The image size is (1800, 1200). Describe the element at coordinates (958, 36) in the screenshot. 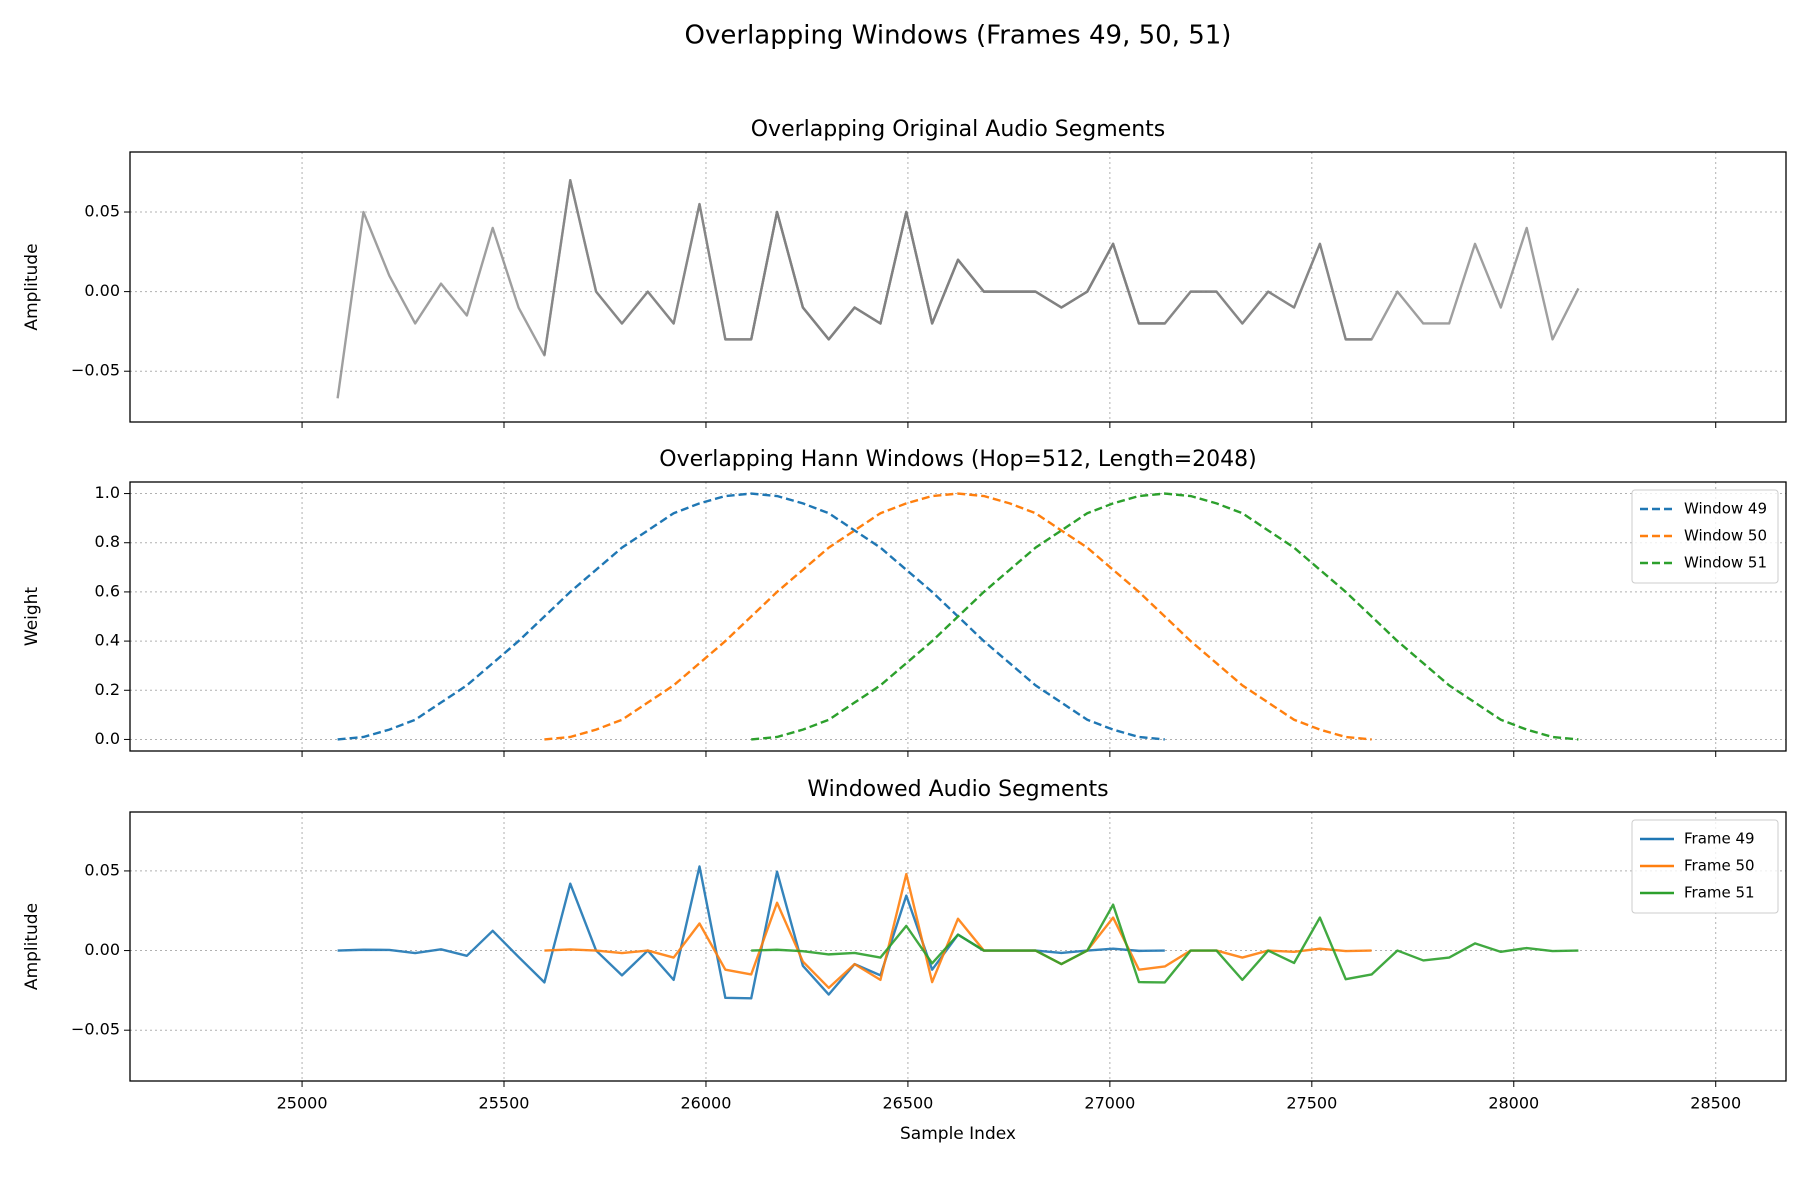

I see `figure-title: Overlapping Windows (Frames 49, 50, 51)` at that location.